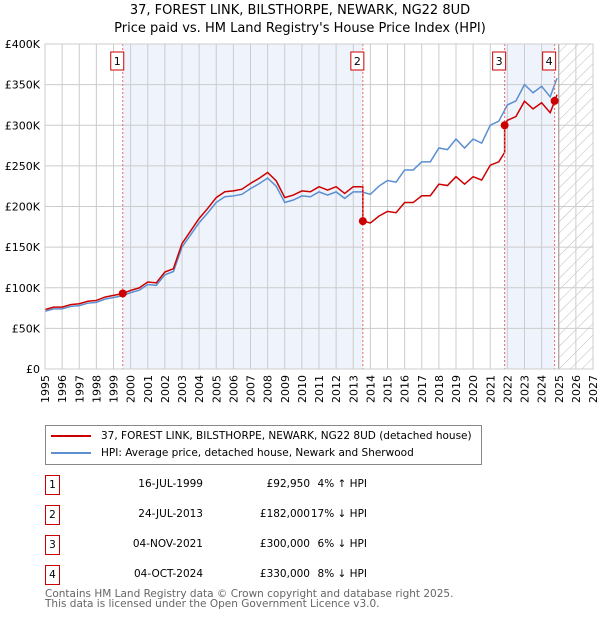  What do you see at coordinates (23, 85) in the screenshot?
I see `y-tick-label: £350K` at bounding box center [23, 85].